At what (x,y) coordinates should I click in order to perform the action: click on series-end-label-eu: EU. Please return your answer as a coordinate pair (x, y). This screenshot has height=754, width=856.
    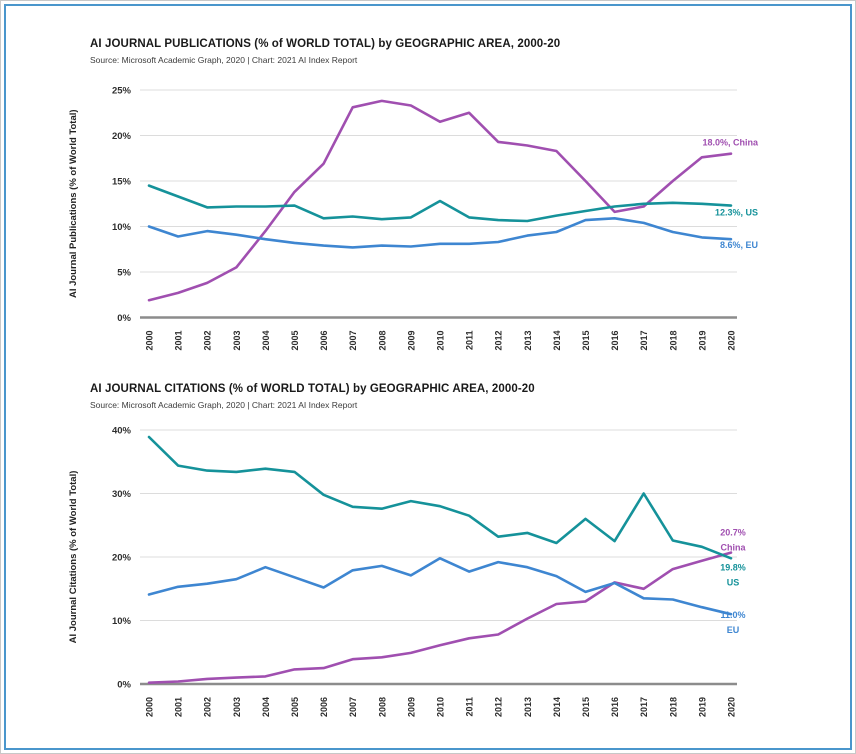
    Looking at the image, I should click on (733, 630).